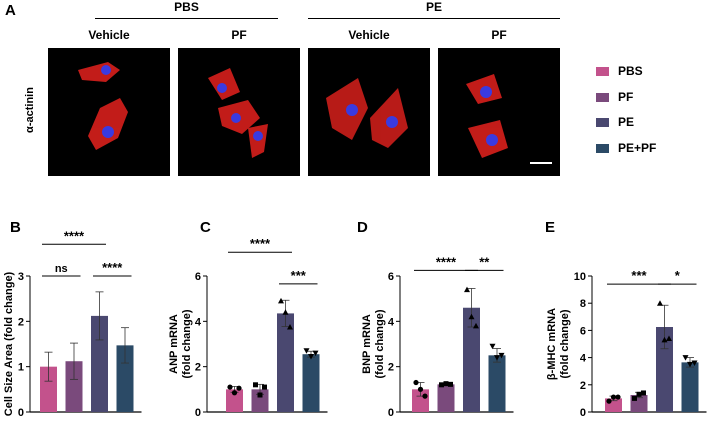 The image size is (709, 421). What do you see at coordinates (21, 368) in the screenshot?
I see `y-tick-label: 1` at bounding box center [21, 368].